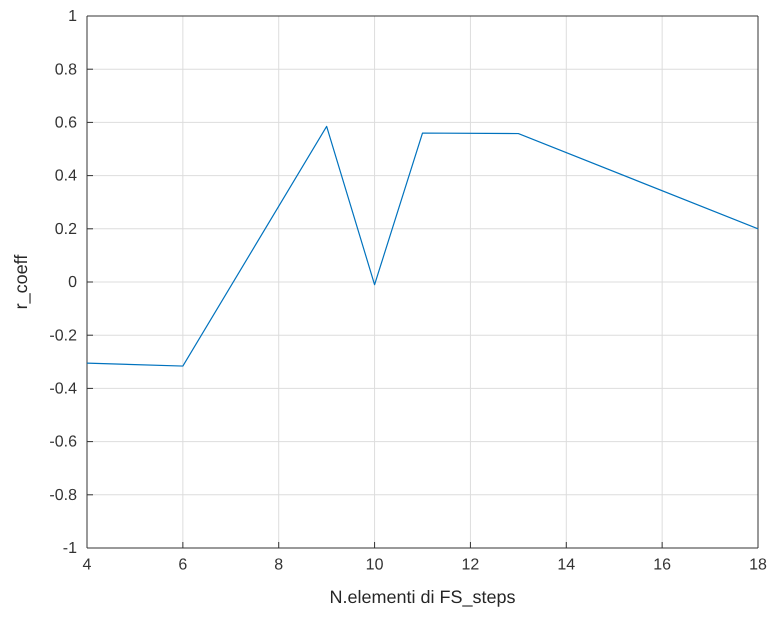  What do you see at coordinates (66, 229) in the screenshot?
I see `y-tick-label: 0.2` at bounding box center [66, 229].